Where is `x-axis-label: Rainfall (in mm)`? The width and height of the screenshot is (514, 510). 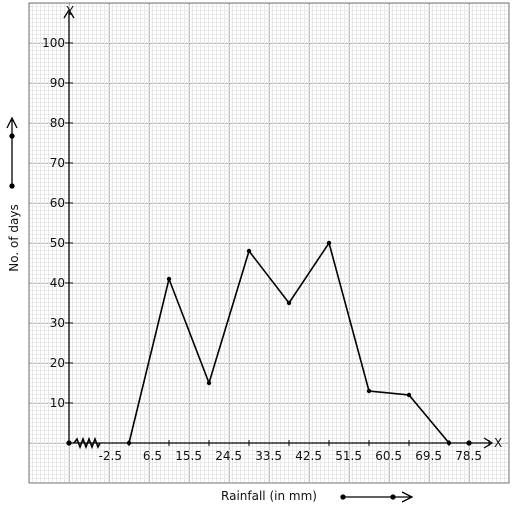 x-axis-label: Rainfall (in mm) is located at coordinates (269, 496).